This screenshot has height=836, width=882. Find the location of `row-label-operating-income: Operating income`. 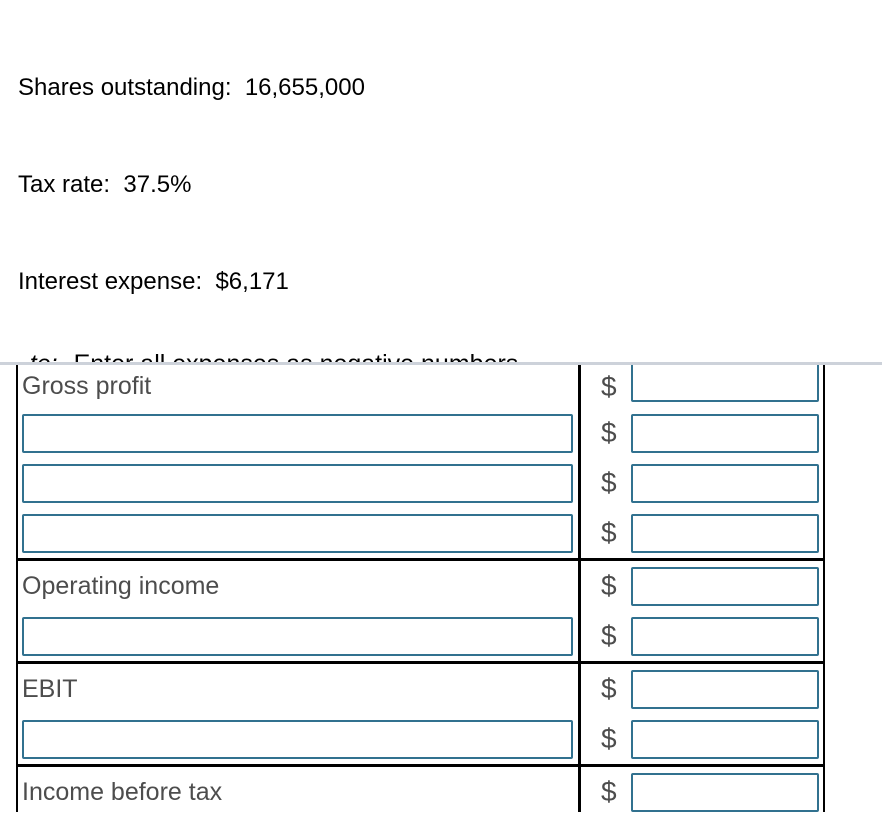

row-label-operating-income: Operating income is located at coordinates (121, 585).